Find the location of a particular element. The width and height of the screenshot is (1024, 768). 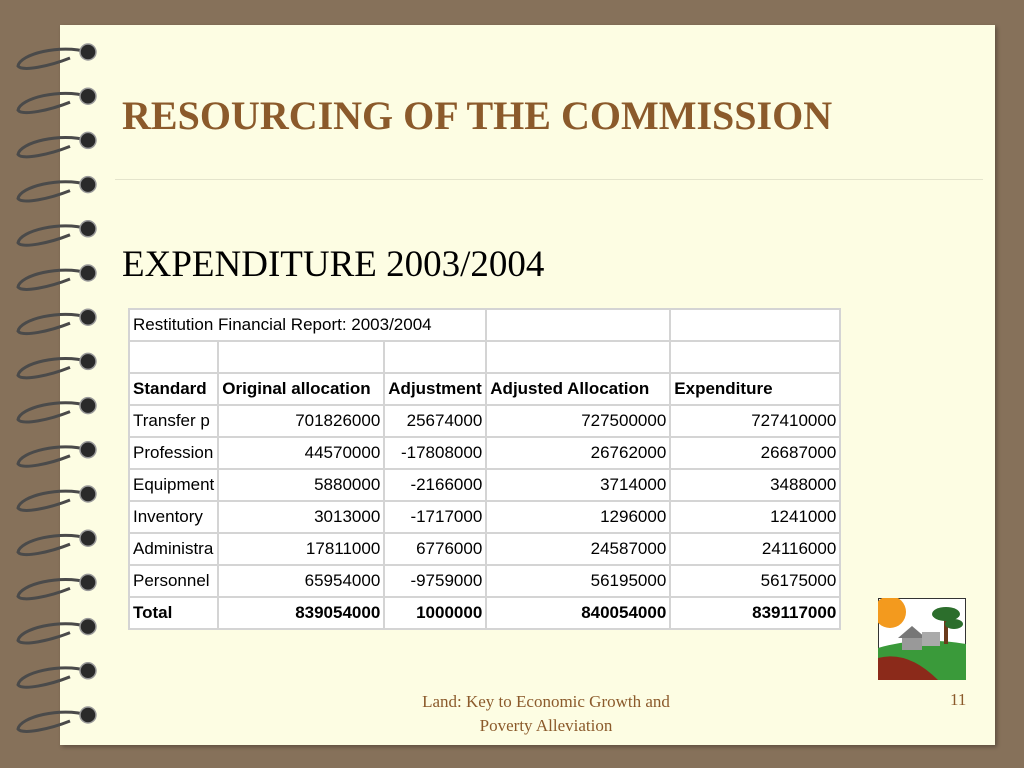

table-cell: 3714000 is located at coordinates (578, 485).